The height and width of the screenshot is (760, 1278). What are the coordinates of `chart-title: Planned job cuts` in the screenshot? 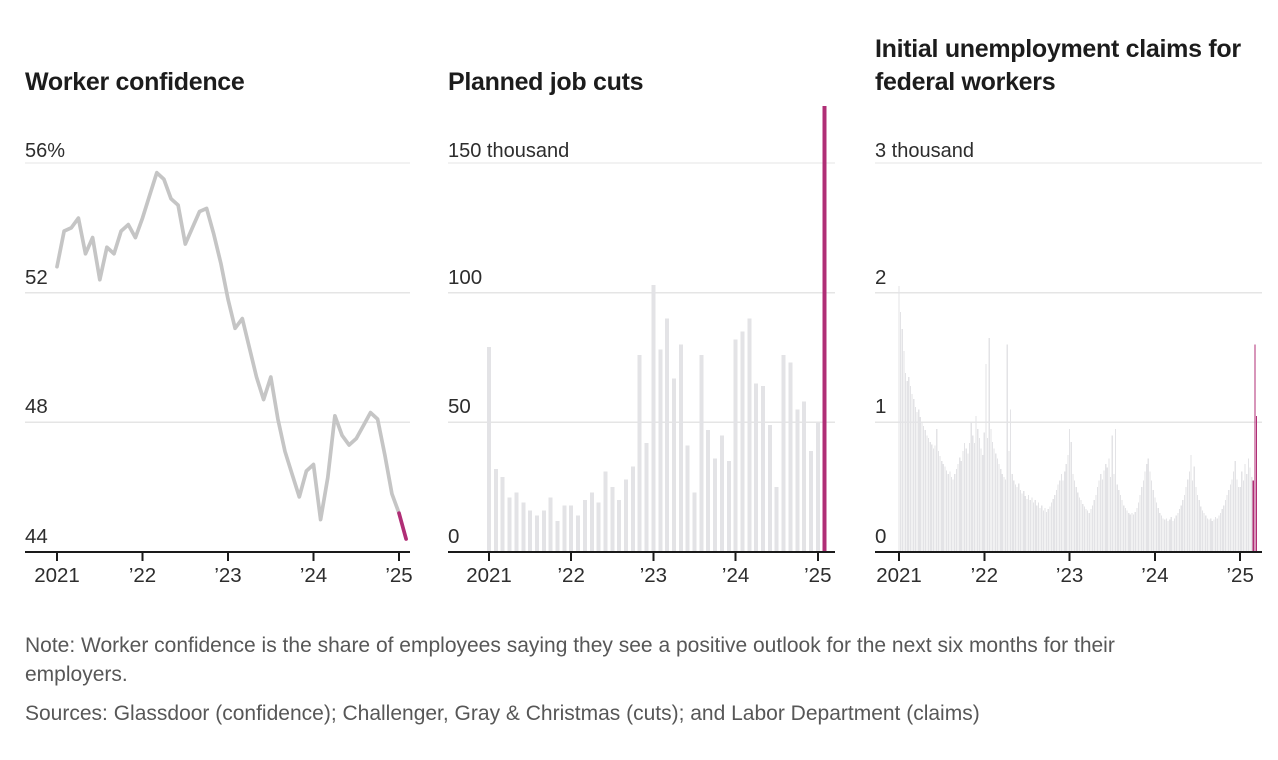 It's located at (546, 82).